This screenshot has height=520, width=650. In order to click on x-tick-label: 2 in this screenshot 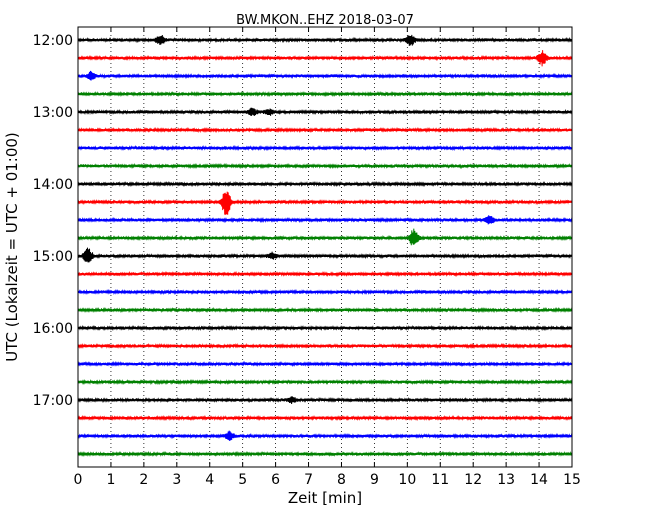, I will do `click(143, 480)`.